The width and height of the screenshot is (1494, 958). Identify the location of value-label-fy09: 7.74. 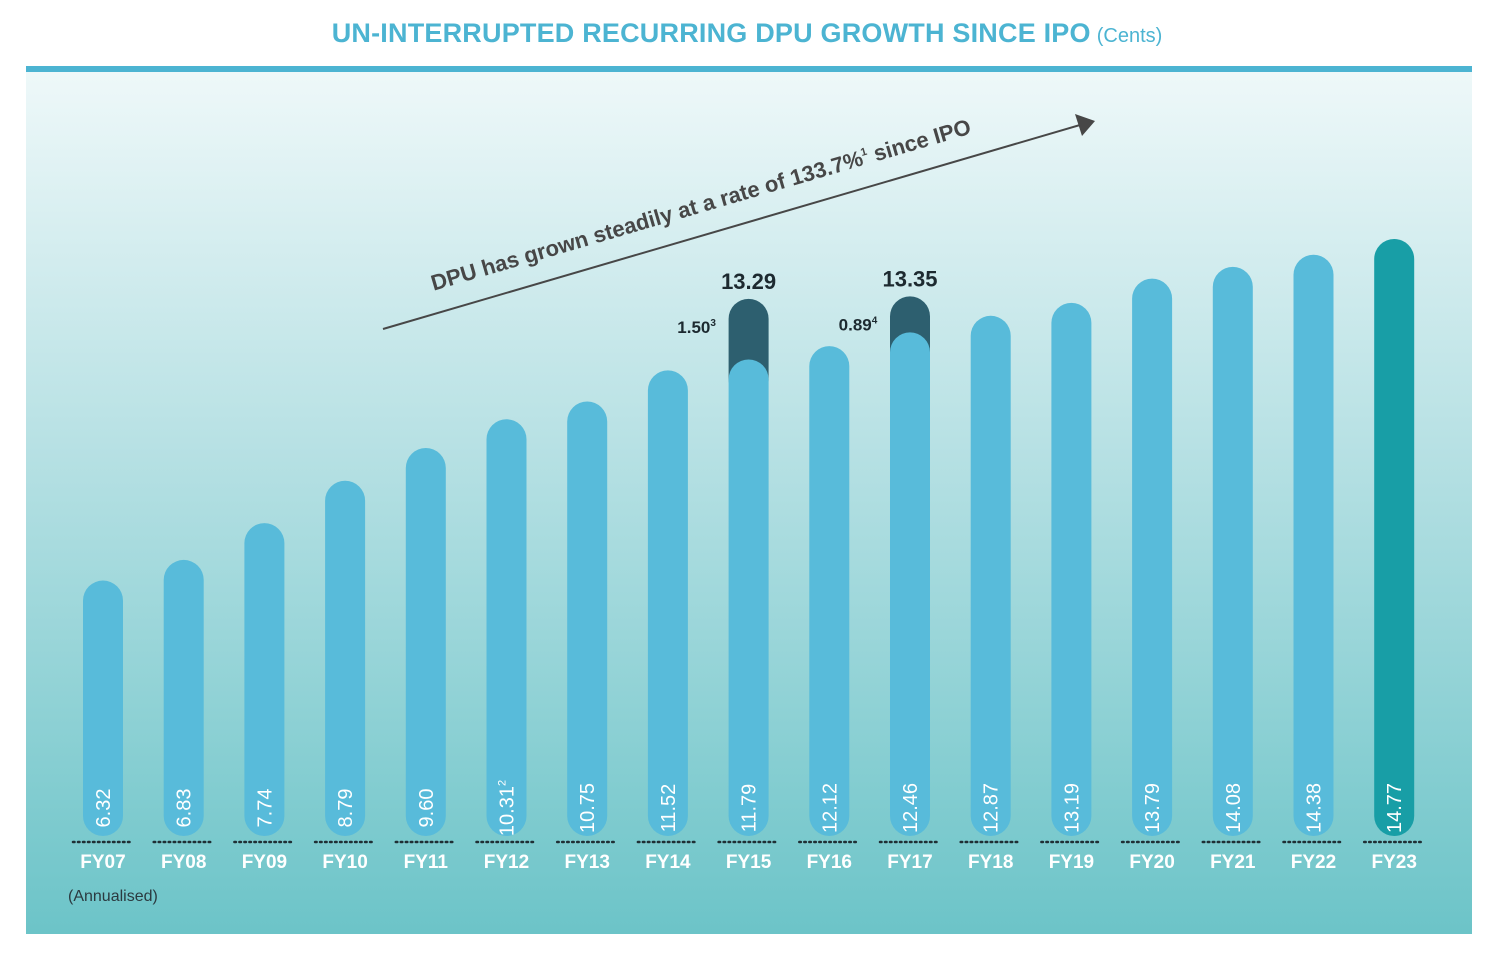
(265, 808).